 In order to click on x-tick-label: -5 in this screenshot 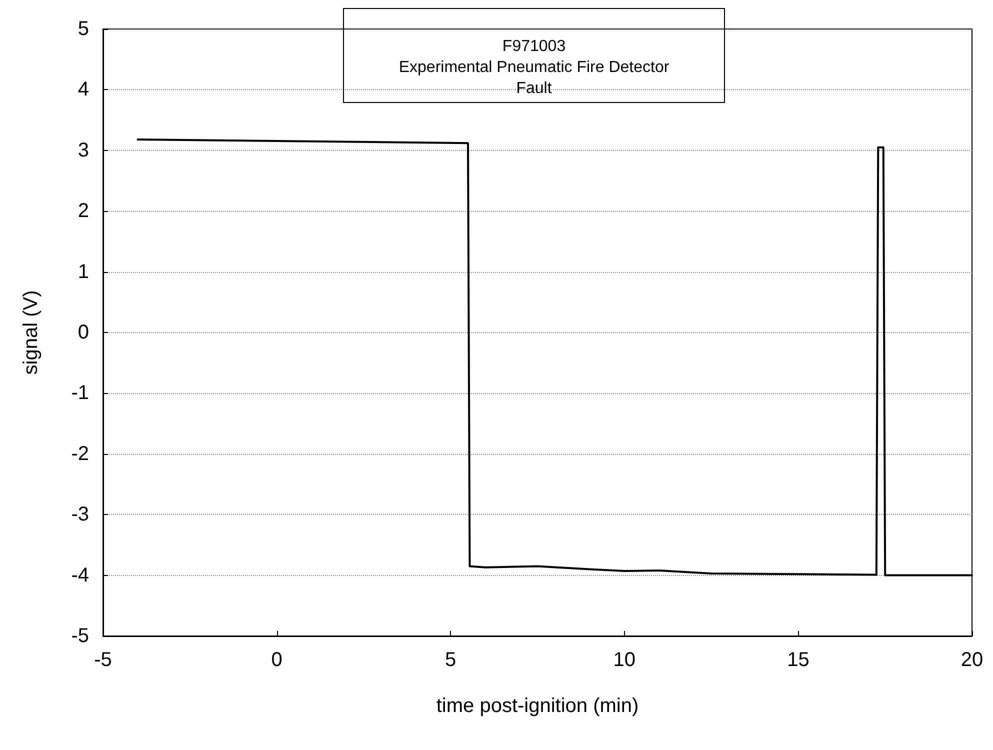, I will do `click(103, 660)`.